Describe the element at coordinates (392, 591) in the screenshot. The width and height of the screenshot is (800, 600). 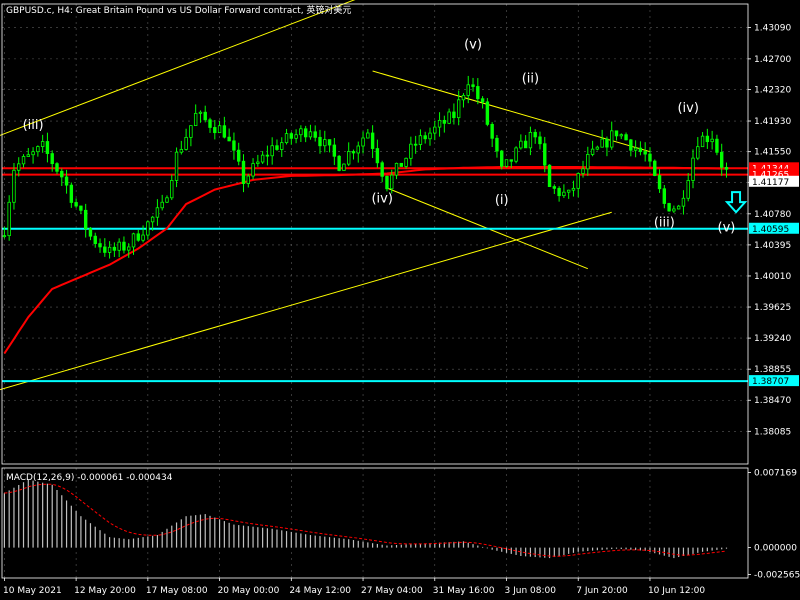
I see `time-tick-label: 27 May 04:00` at that location.